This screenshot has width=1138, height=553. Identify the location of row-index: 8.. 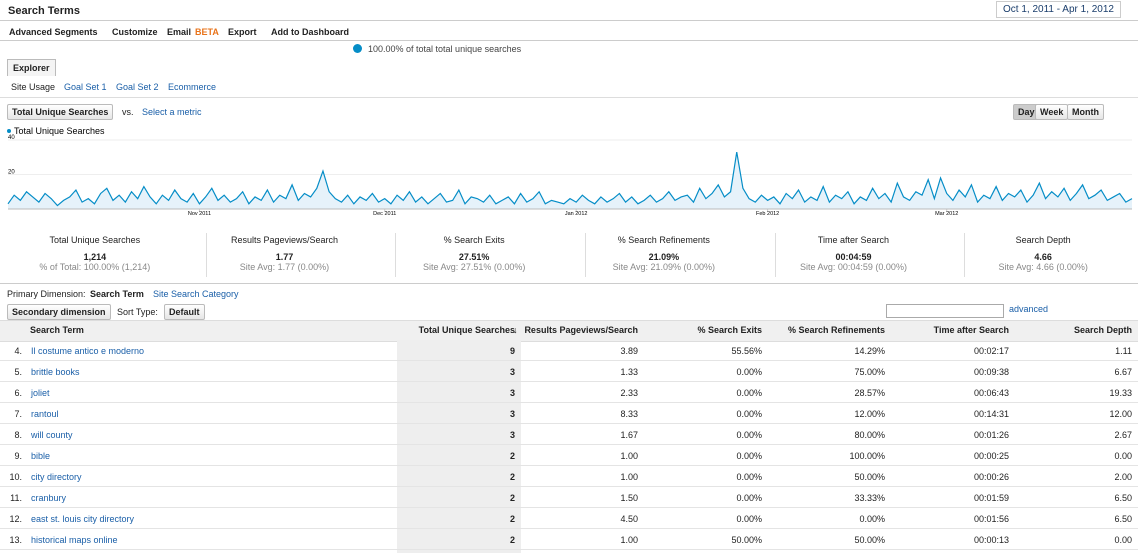
(18, 435).